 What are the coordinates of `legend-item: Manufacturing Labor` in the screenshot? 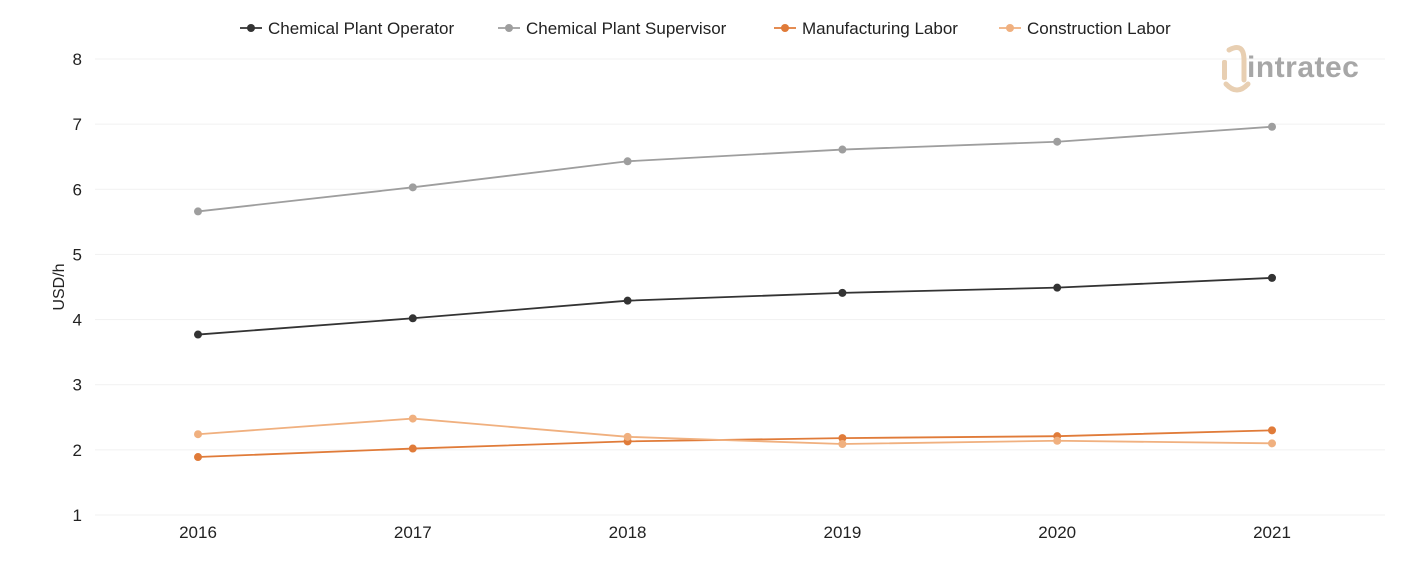 It's located at (866, 28).